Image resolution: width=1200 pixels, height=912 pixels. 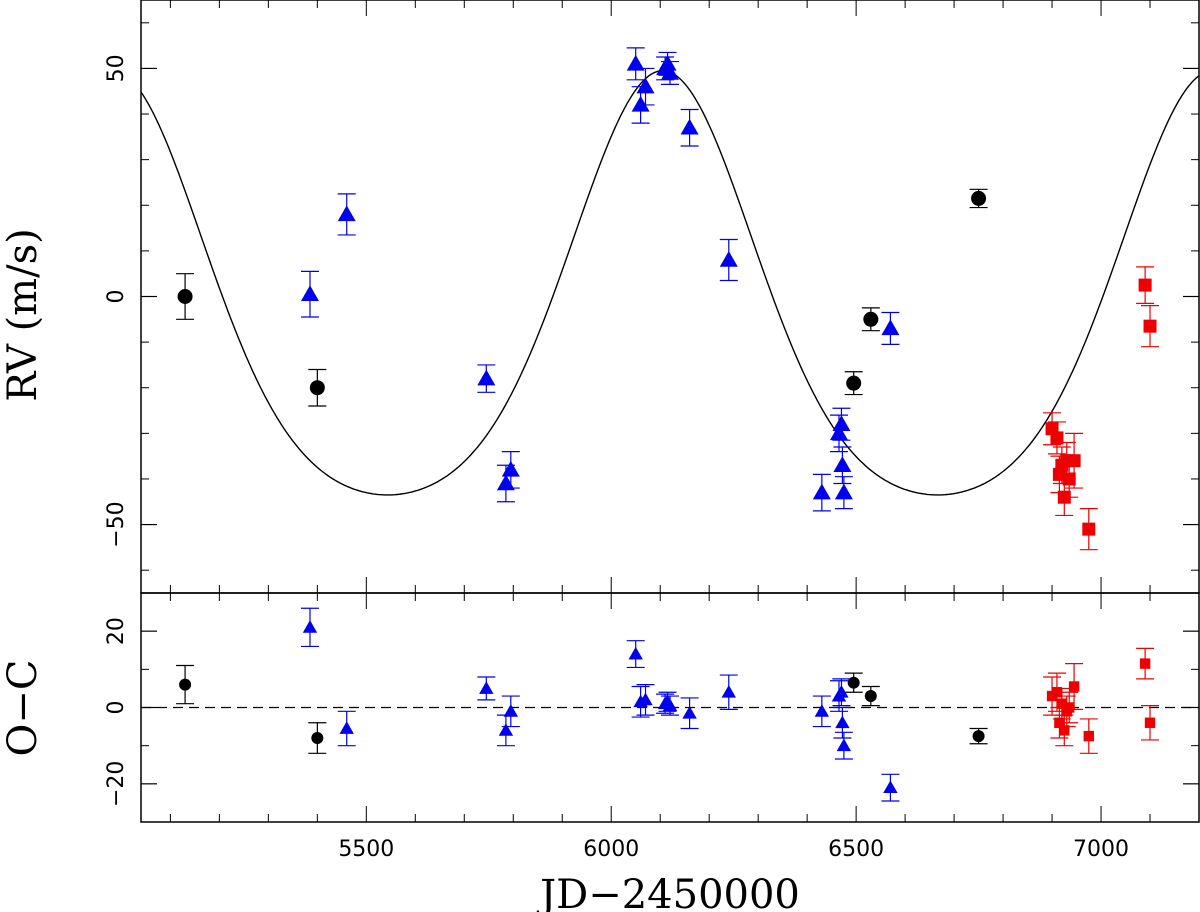 What do you see at coordinates (116, 708) in the screenshot?
I see `oc-ytick-label: 0` at bounding box center [116, 708].